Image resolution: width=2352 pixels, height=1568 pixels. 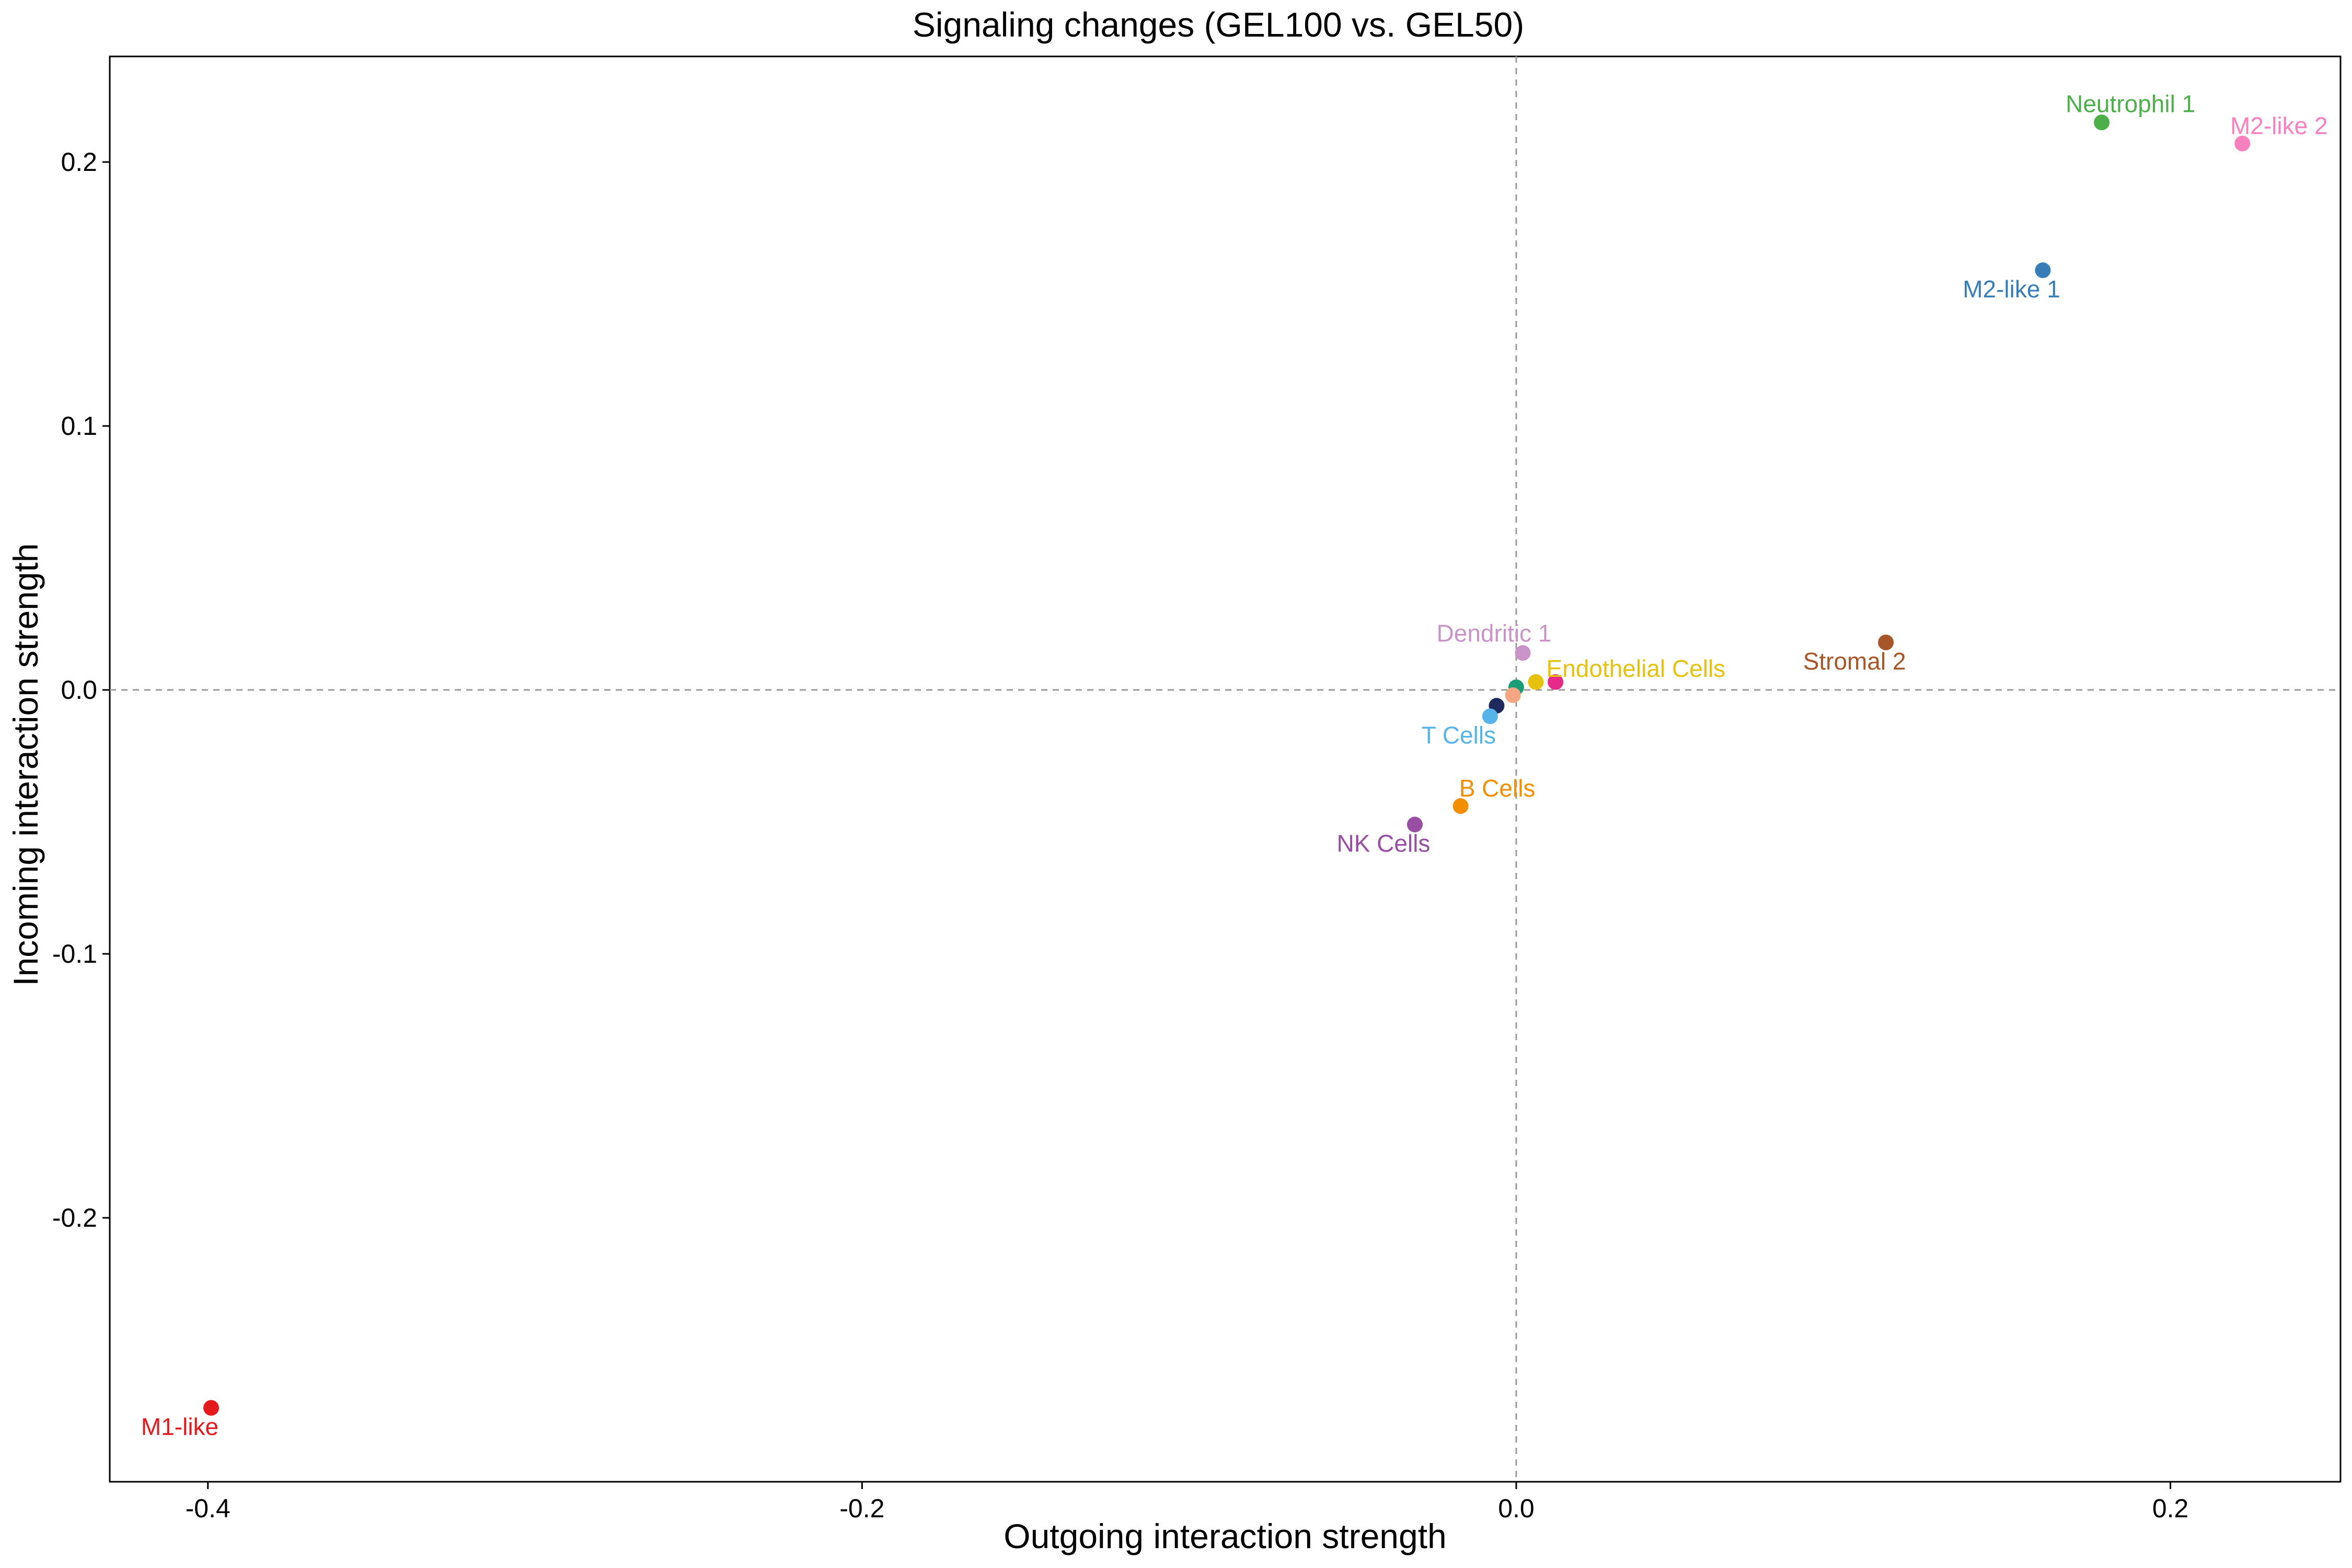 What do you see at coordinates (1516, 1508) in the screenshot?
I see `x-tick-label: 0.0` at bounding box center [1516, 1508].